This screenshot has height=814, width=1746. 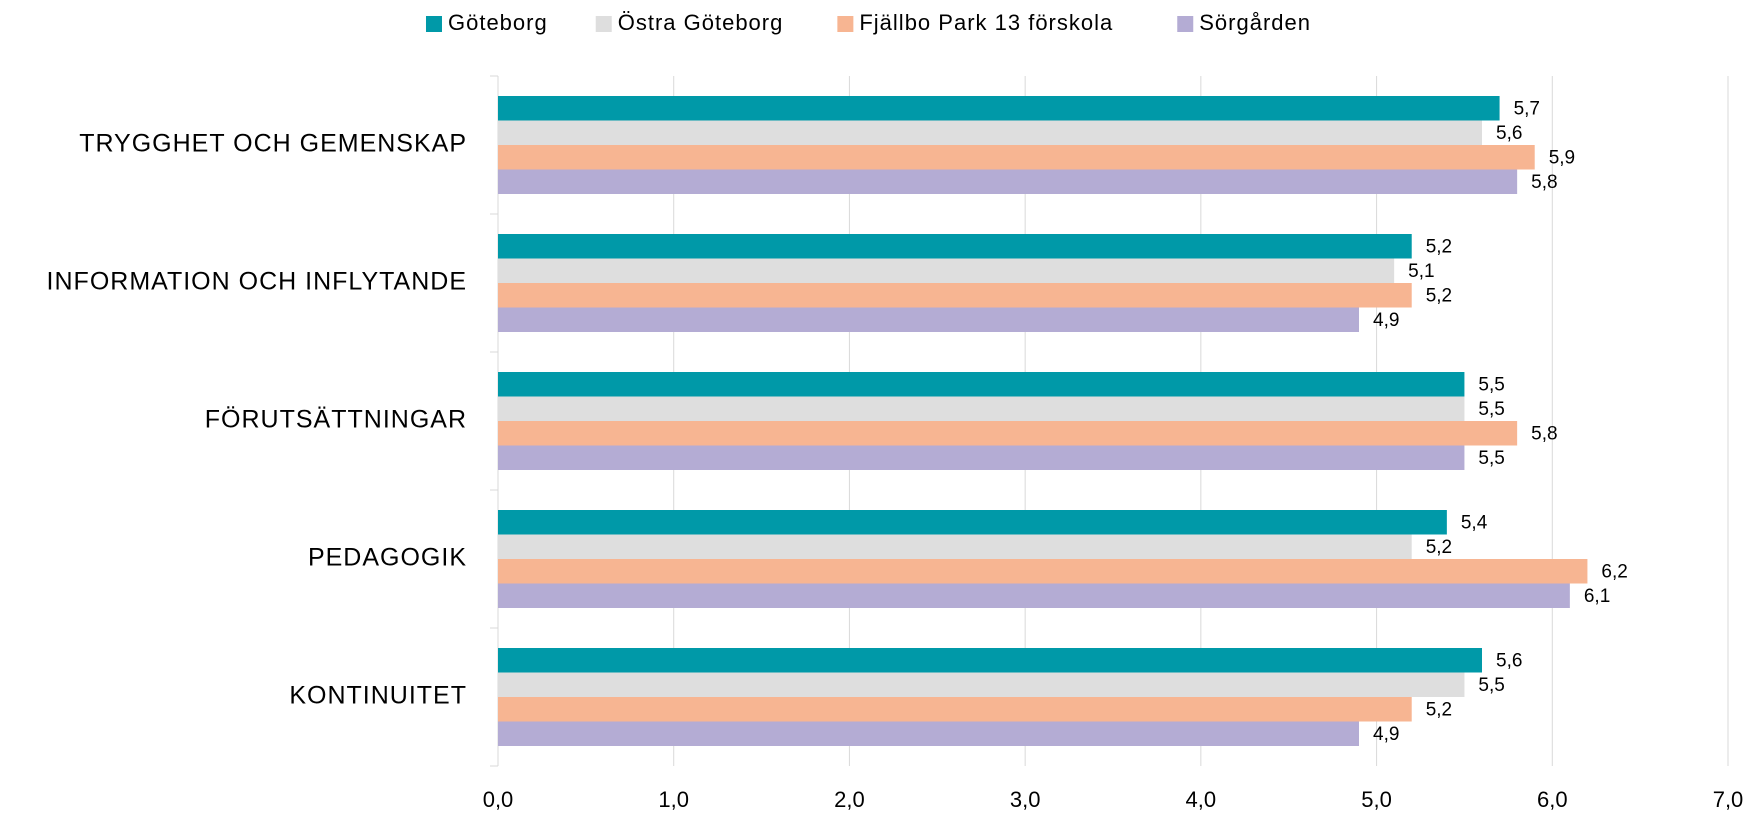 I want to click on x-tick-label: 3,0, so click(x=1025, y=799).